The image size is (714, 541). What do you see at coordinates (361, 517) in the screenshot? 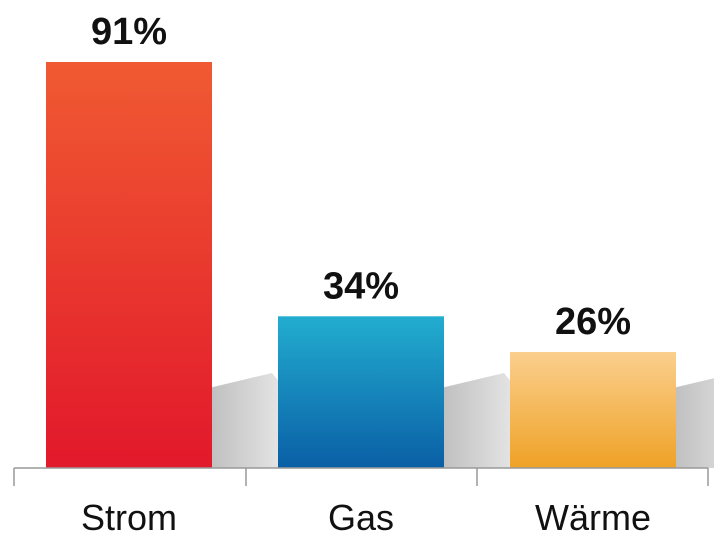
I see `category-label-gas: Gas` at bounding box center [361, 517].